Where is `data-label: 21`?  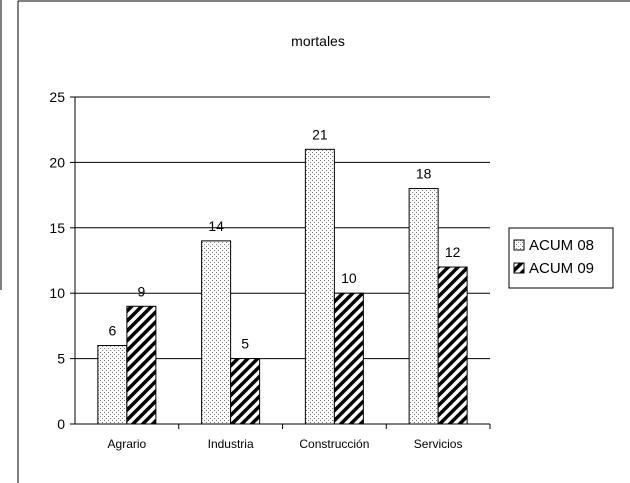
data-label: 21 is located at coordinates (320, 134).